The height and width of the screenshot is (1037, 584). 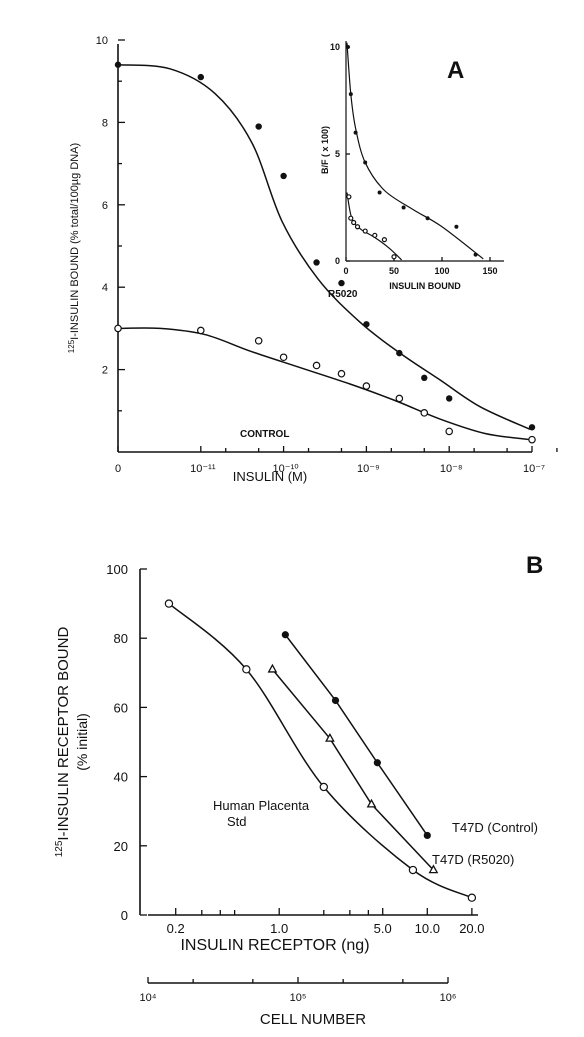 What do you see at coordinates (71, 346) in the screenshot?
I see `panel-a-y-label-sup: 125` at bounding box center [71, 346].